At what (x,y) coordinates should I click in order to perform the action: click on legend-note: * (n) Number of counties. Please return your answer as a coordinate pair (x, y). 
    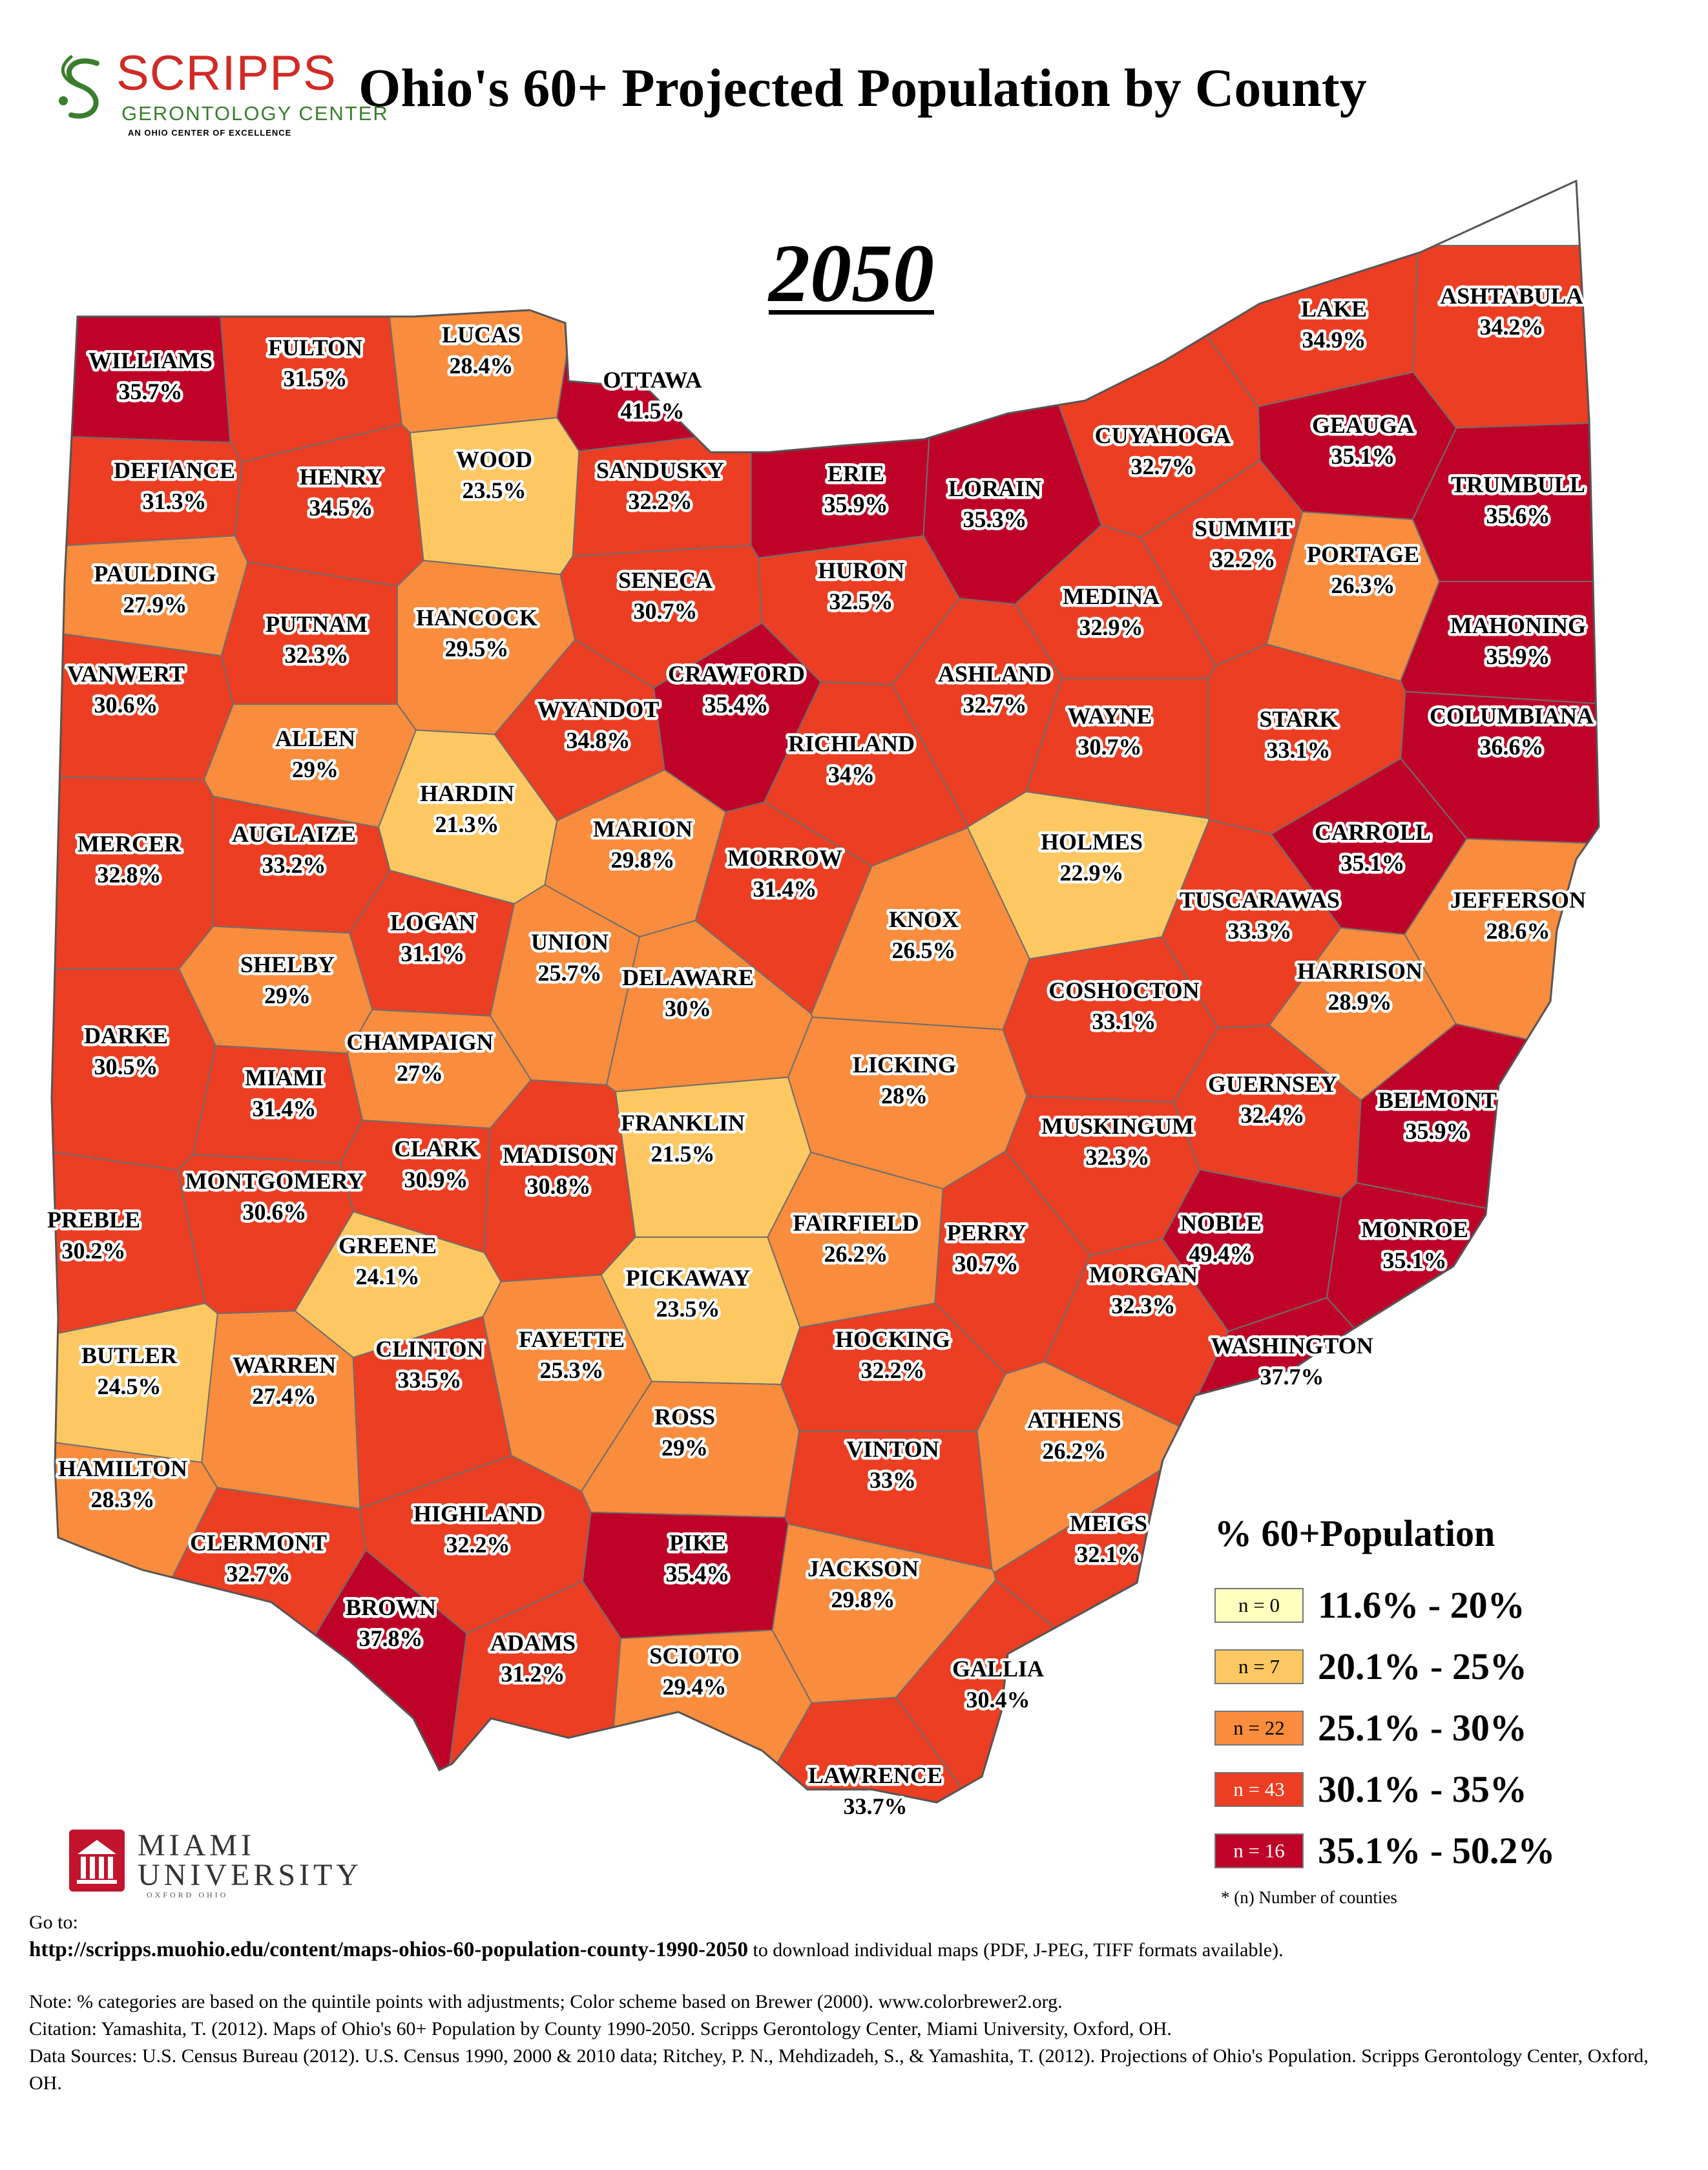
    Looking at the image, I should click on (1309, 1898).